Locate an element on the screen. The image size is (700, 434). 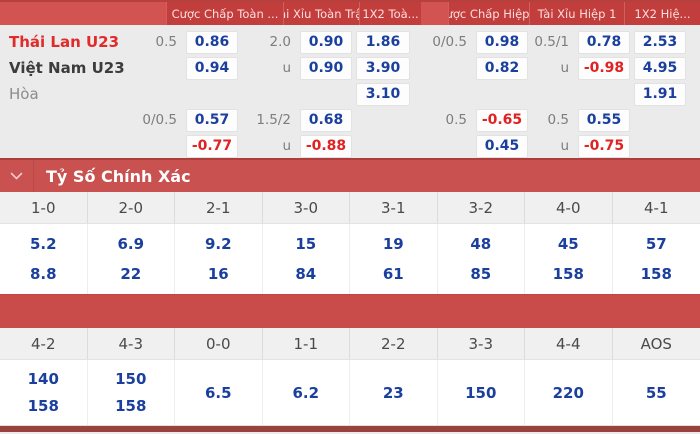
score-label: 2-2 is located at coordinates (394, 343).